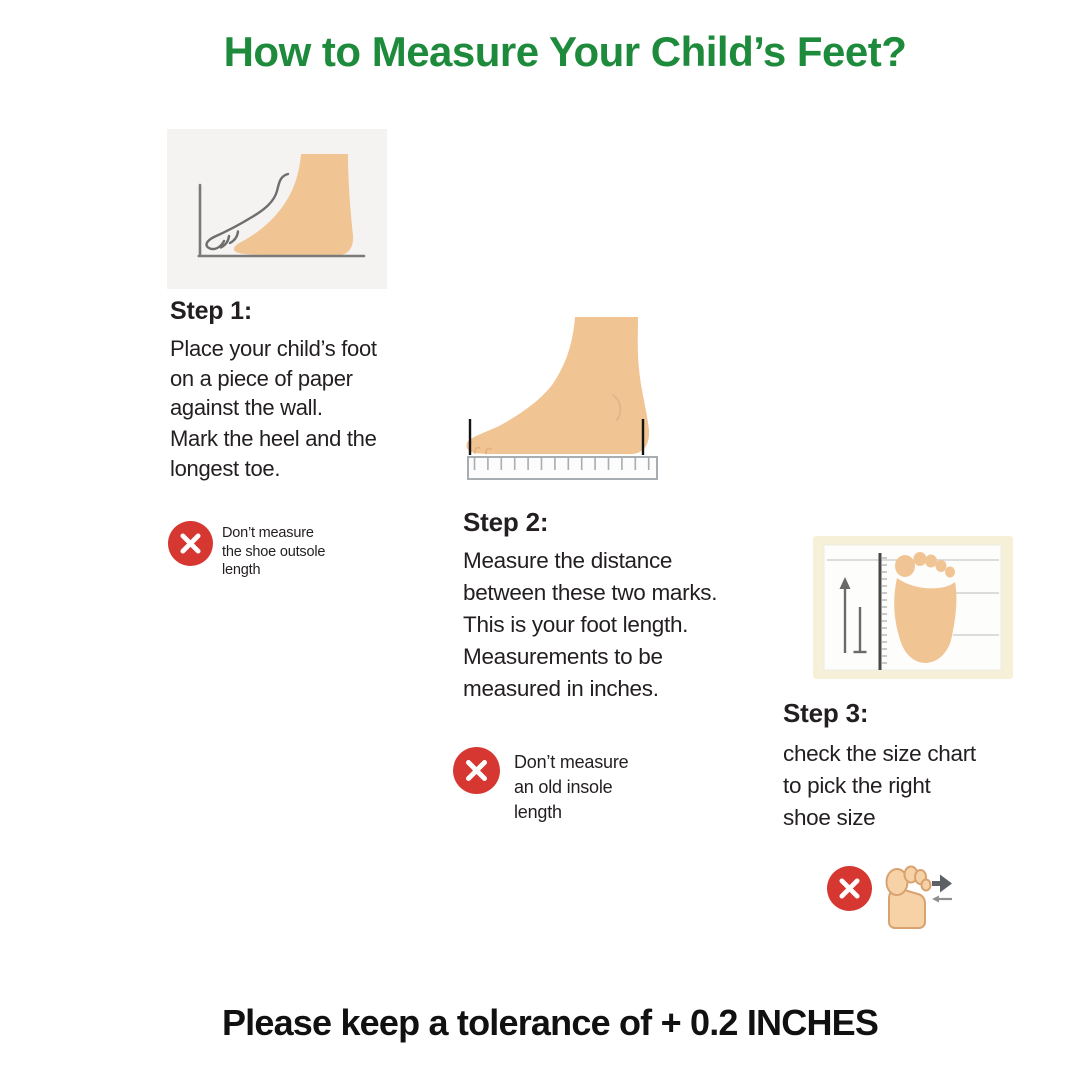 This screenshot has height=1077, width=1080. I want to click on step2-heading: Step 2:, so click(506, 522).